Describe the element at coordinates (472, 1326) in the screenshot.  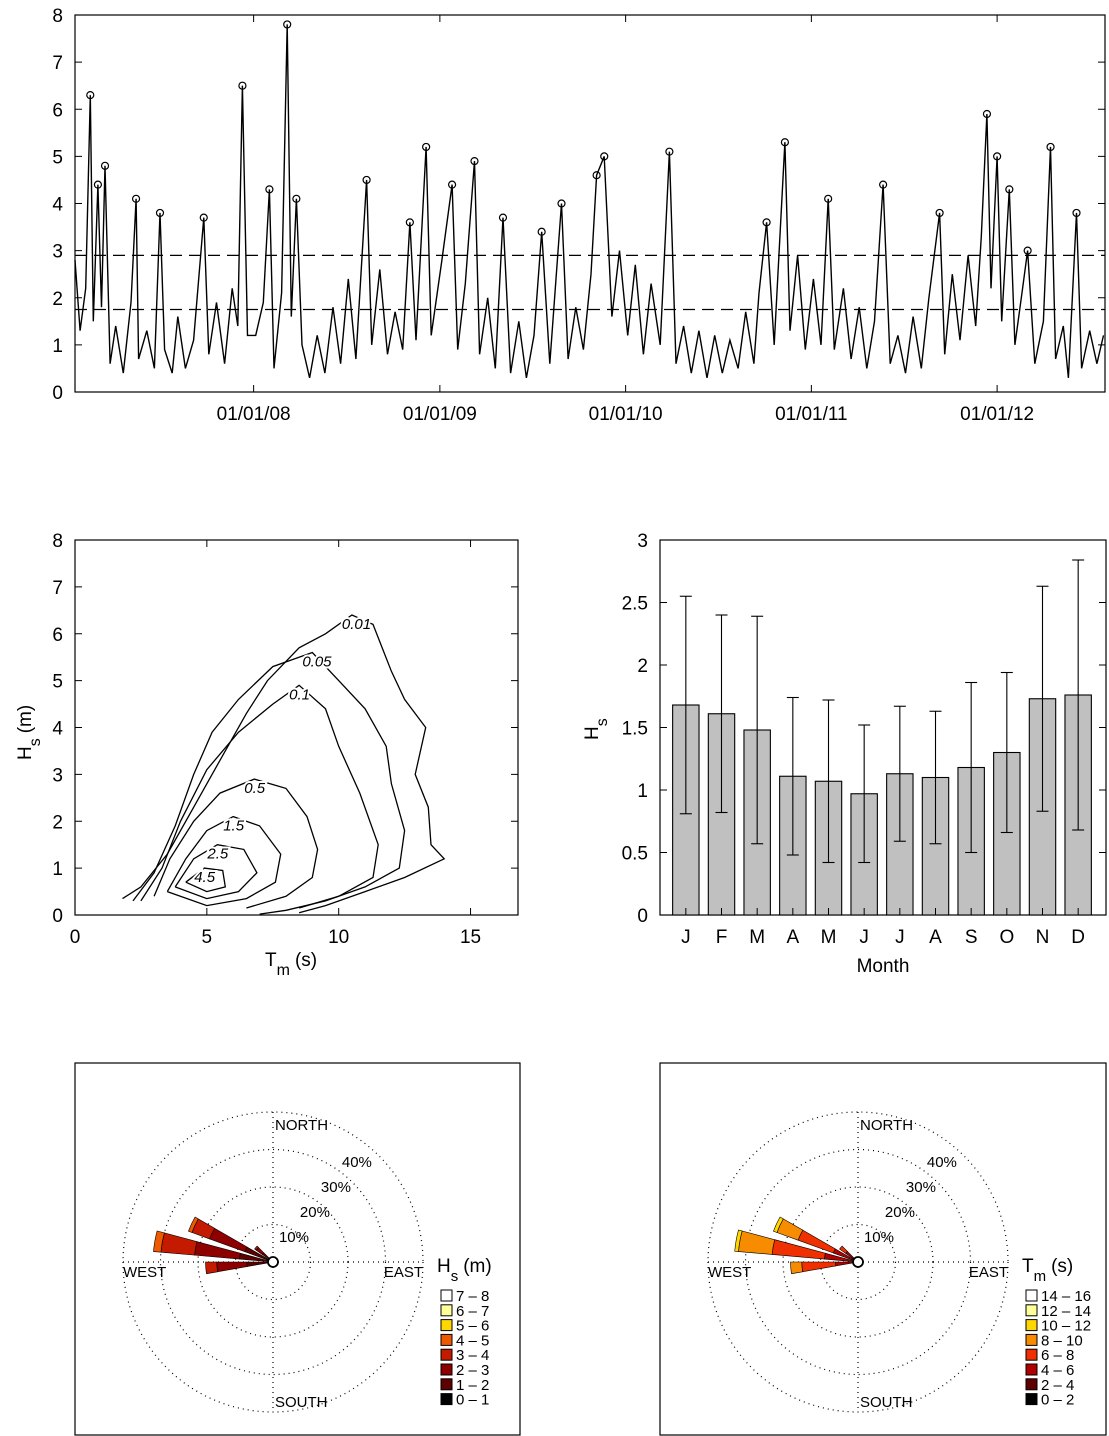
I see `legend-label: 5 – 6` at that location.